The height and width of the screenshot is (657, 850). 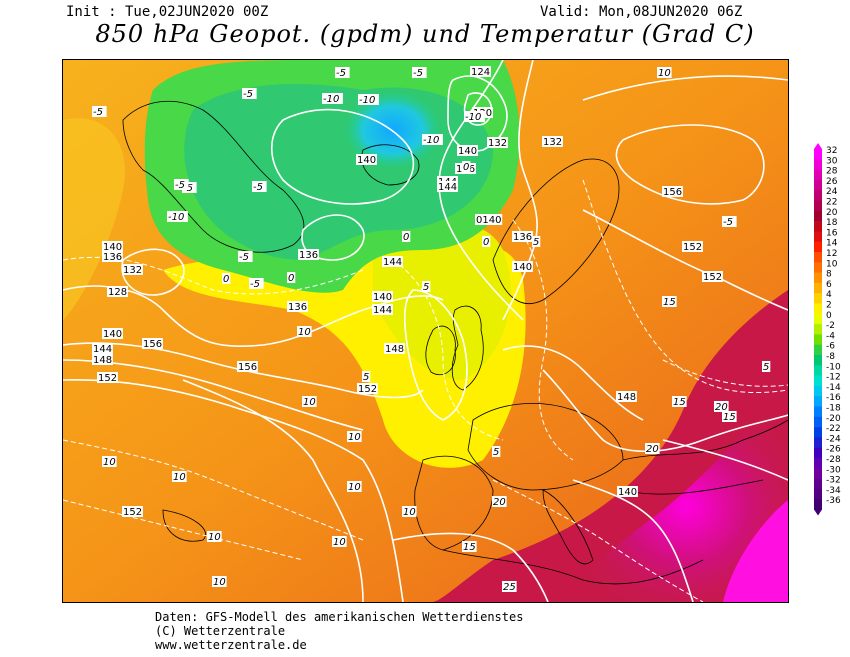 What do you see at coordinates (833, 470) in the screenshot?
I see `colorbar-label: -30` at bounding box center [833, 470].